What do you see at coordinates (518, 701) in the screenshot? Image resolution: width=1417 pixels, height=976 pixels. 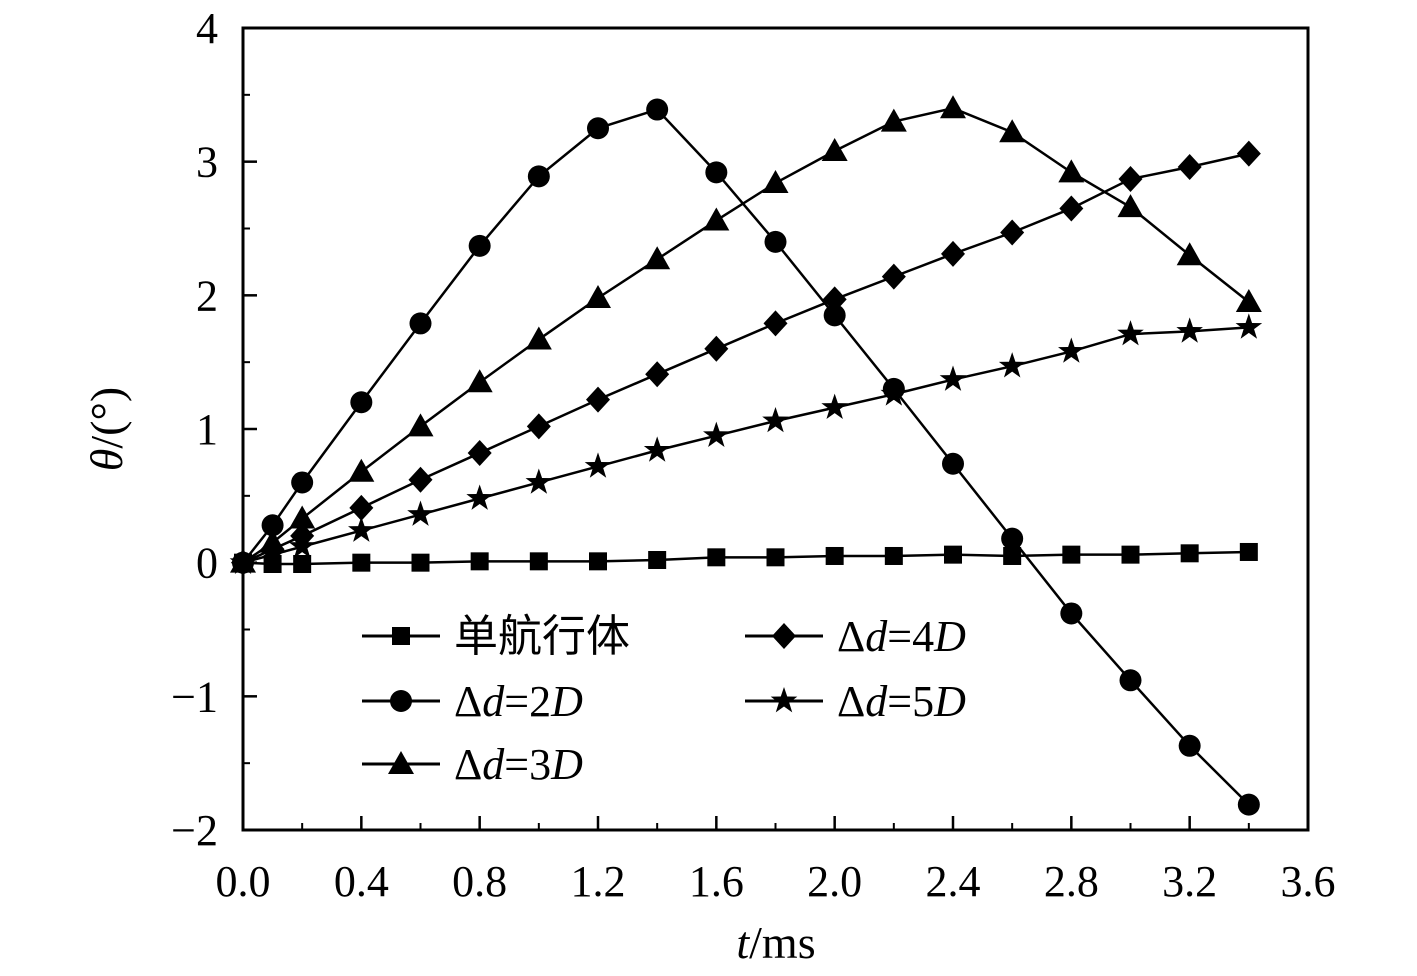 I see `legend-label: Δd=2D` at bounding box center [518, 701].